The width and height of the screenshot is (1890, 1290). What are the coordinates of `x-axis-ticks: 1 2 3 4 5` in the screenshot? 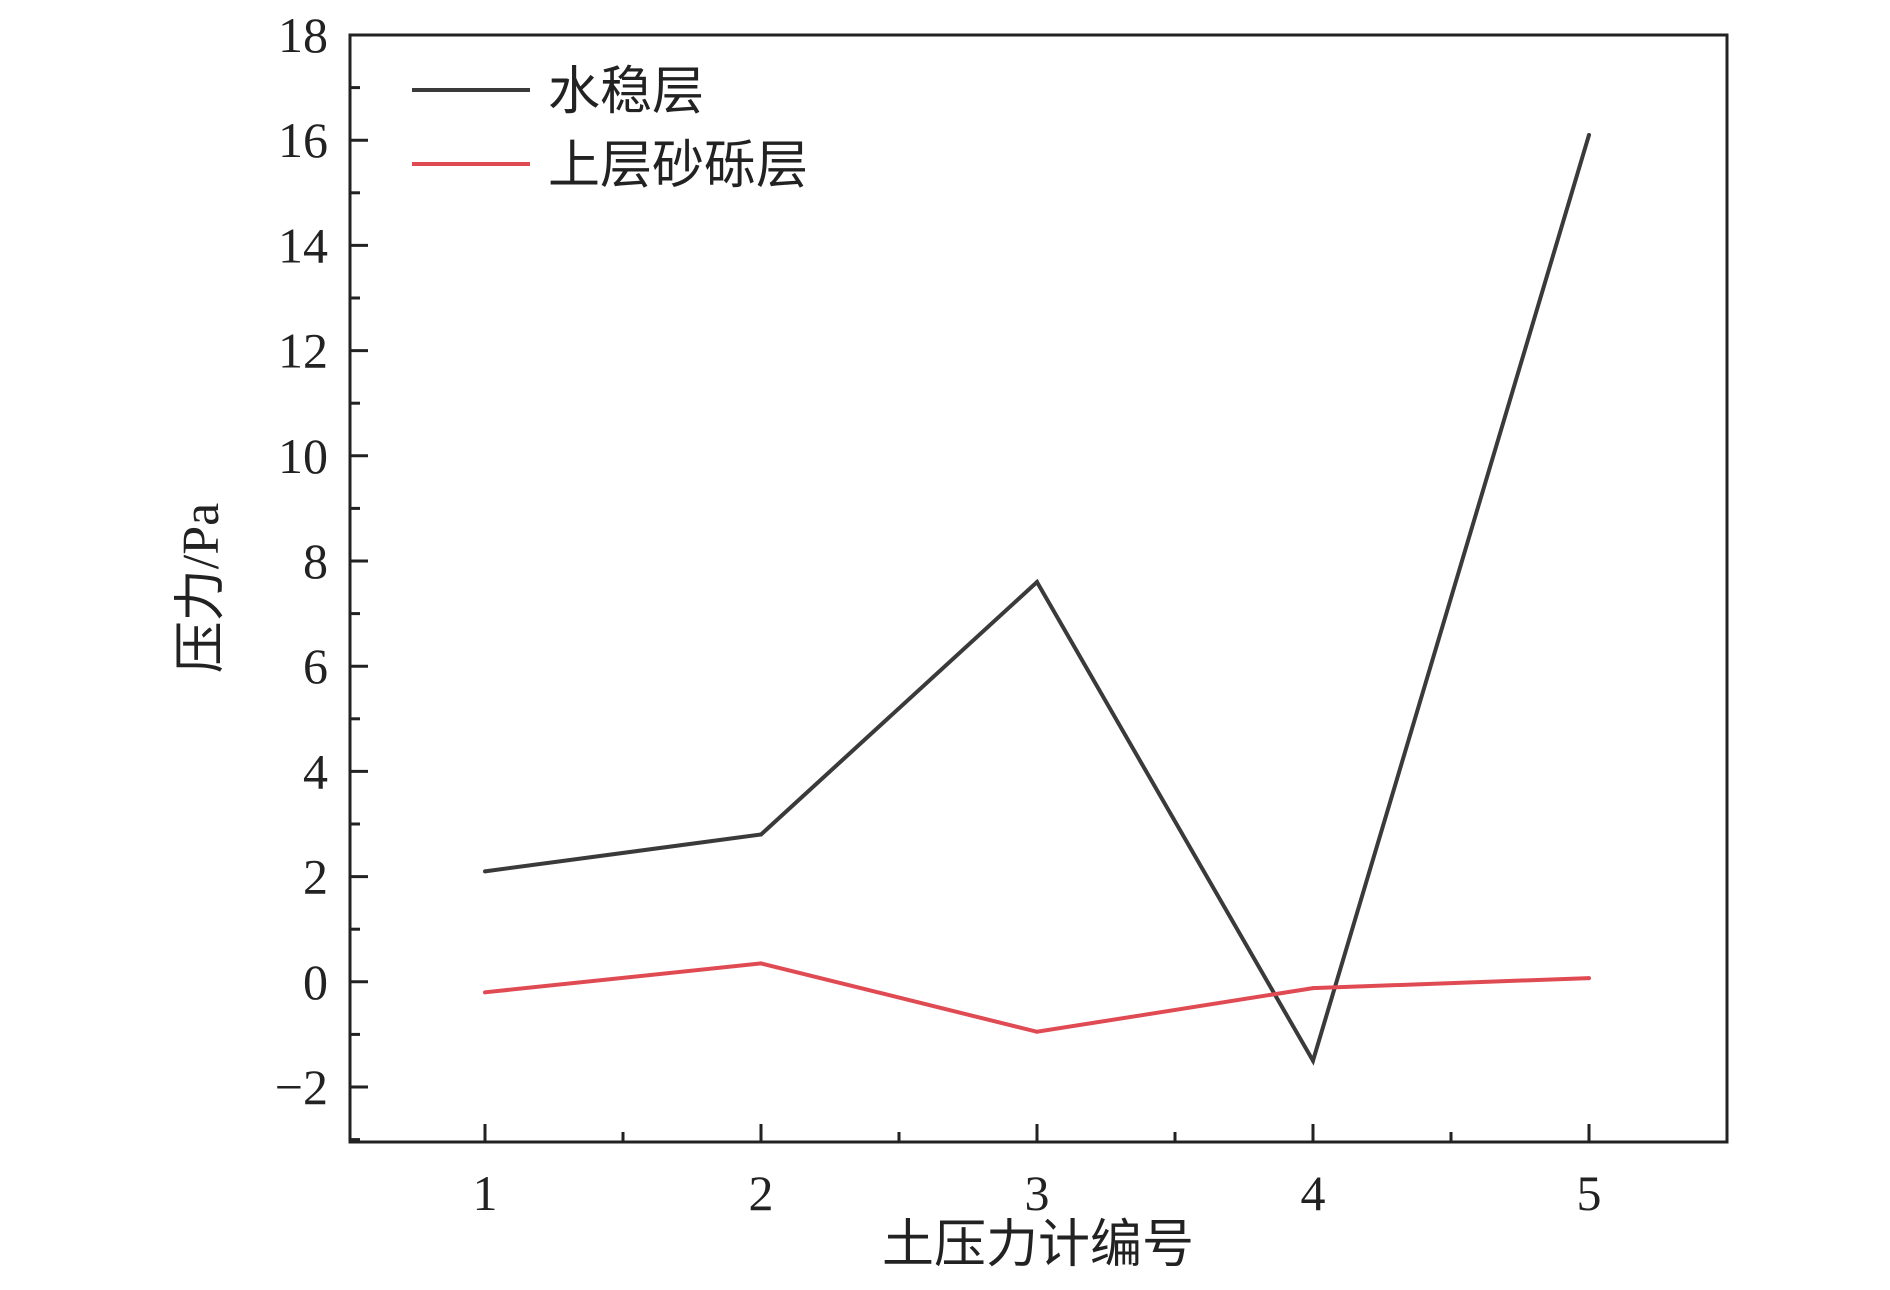 It's located at (1037, 1172).